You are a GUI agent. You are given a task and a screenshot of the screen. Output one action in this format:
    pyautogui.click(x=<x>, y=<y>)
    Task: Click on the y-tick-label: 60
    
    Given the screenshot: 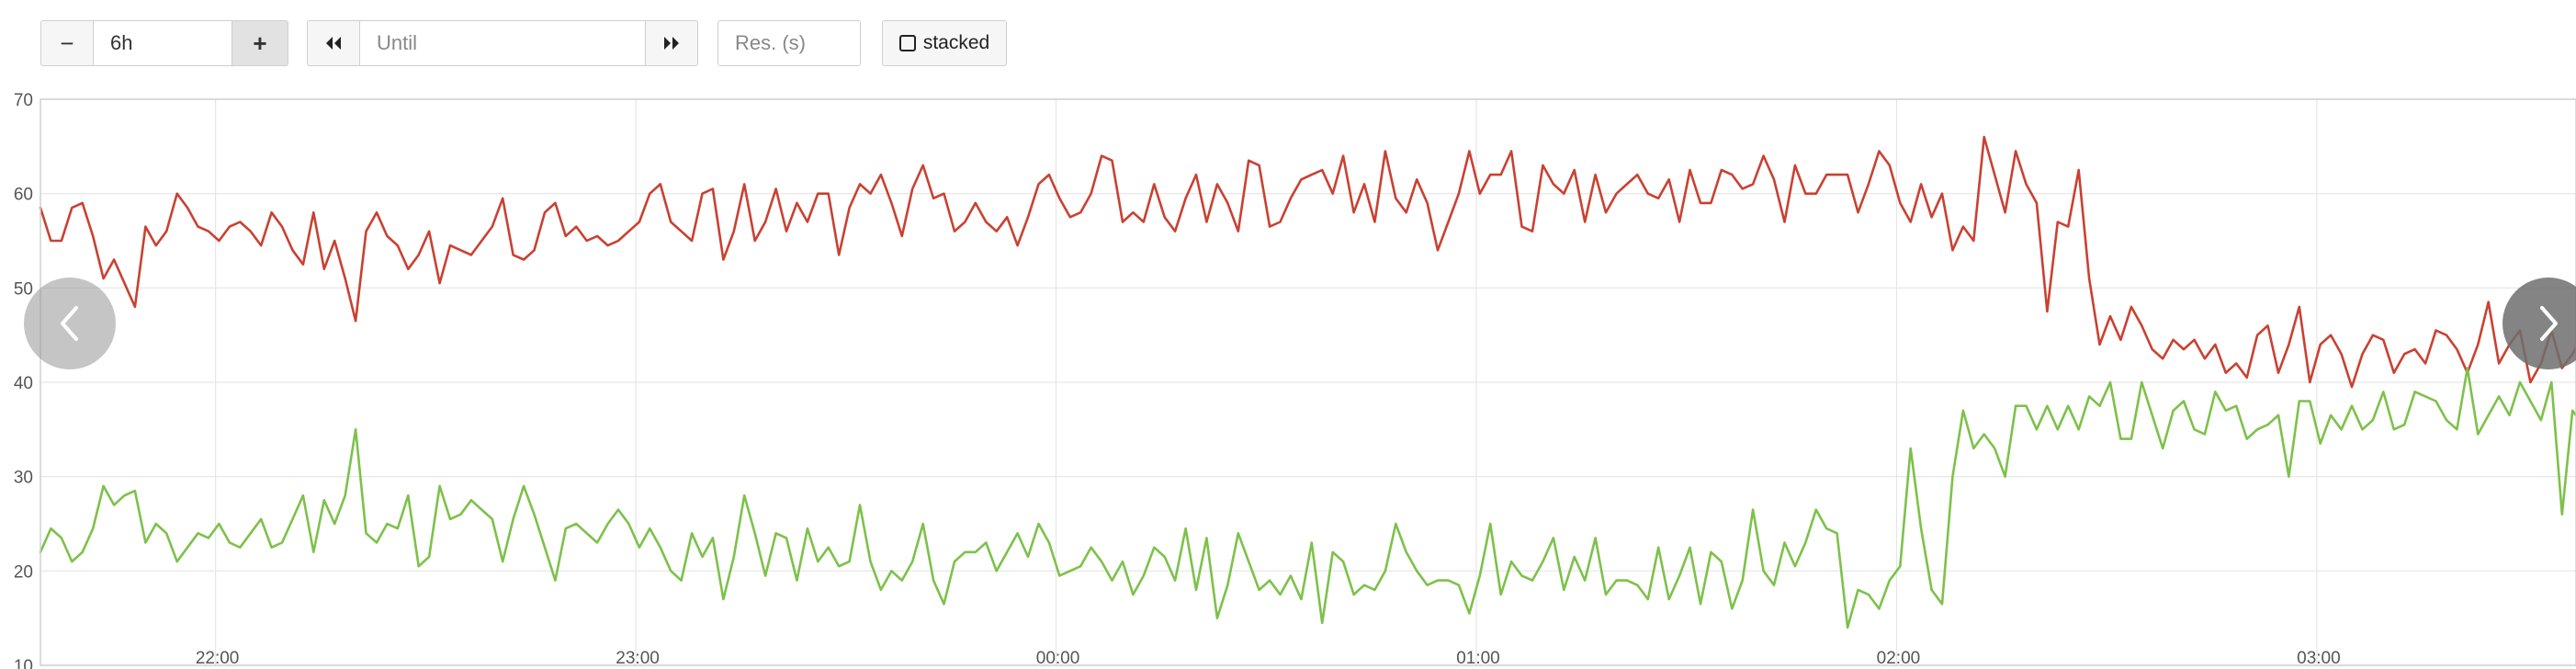 What is the action you would take?
    pyautogui.click(x=23, y=195)
    